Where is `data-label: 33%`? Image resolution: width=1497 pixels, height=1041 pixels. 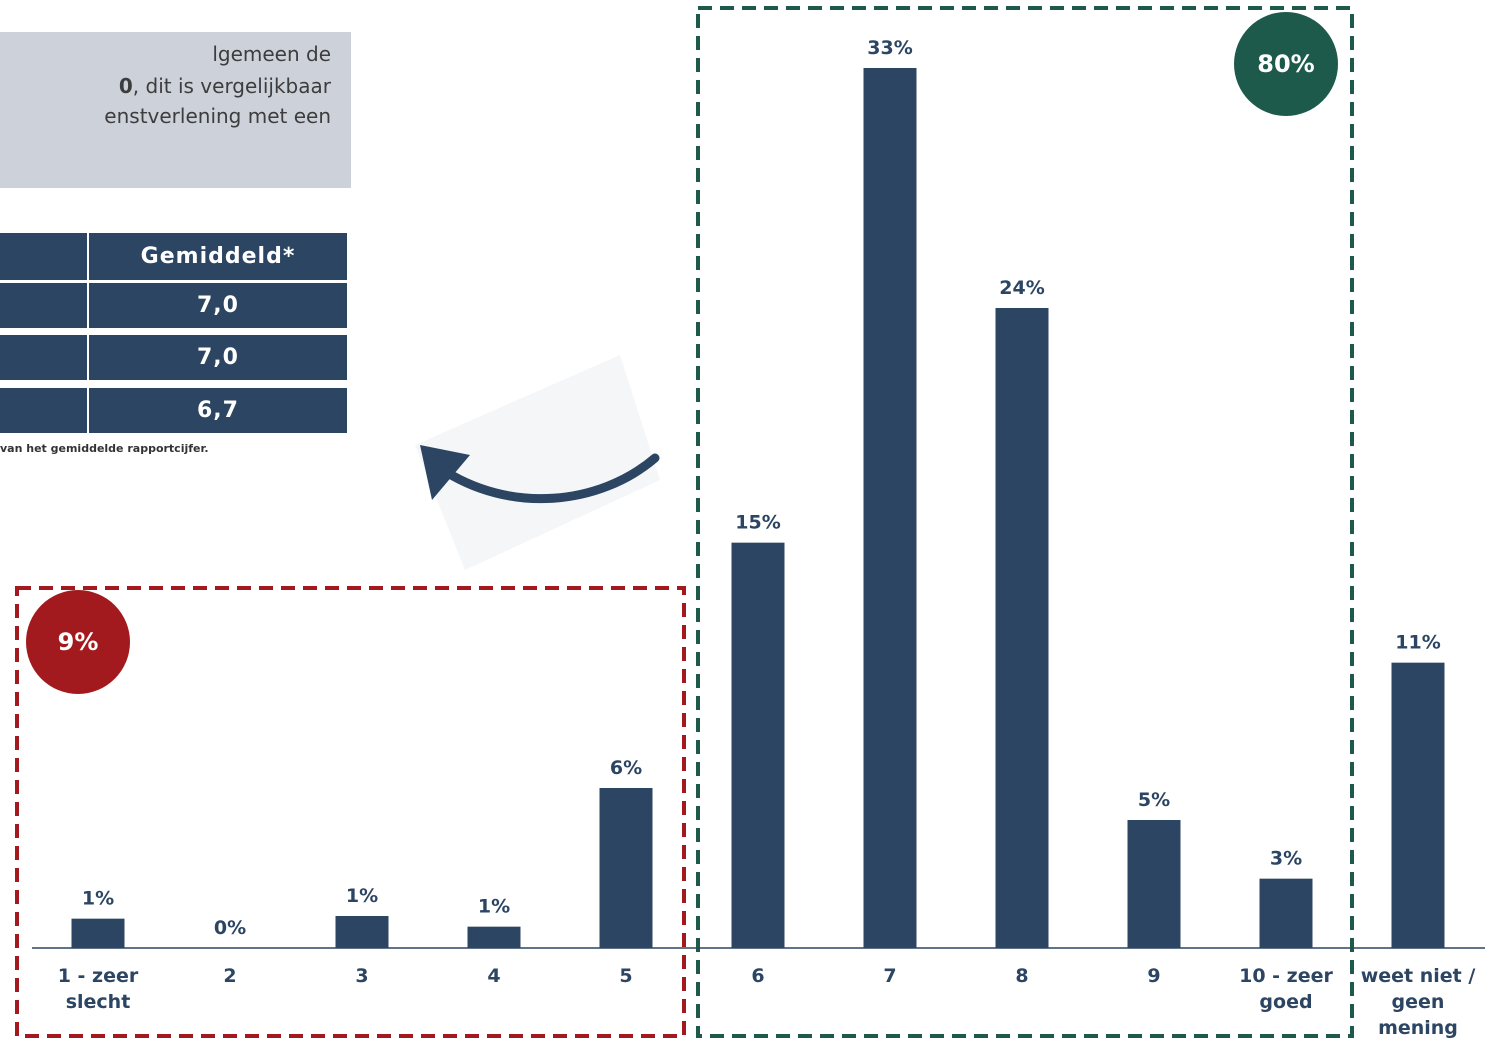 data-label: 33% is located at coordinates (889, 48).